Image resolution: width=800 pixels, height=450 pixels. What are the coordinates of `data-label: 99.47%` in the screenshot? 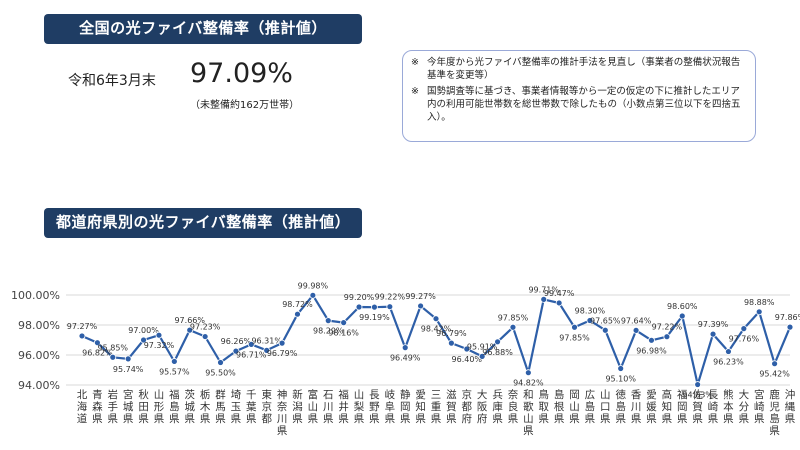 It's located at (559, 293).